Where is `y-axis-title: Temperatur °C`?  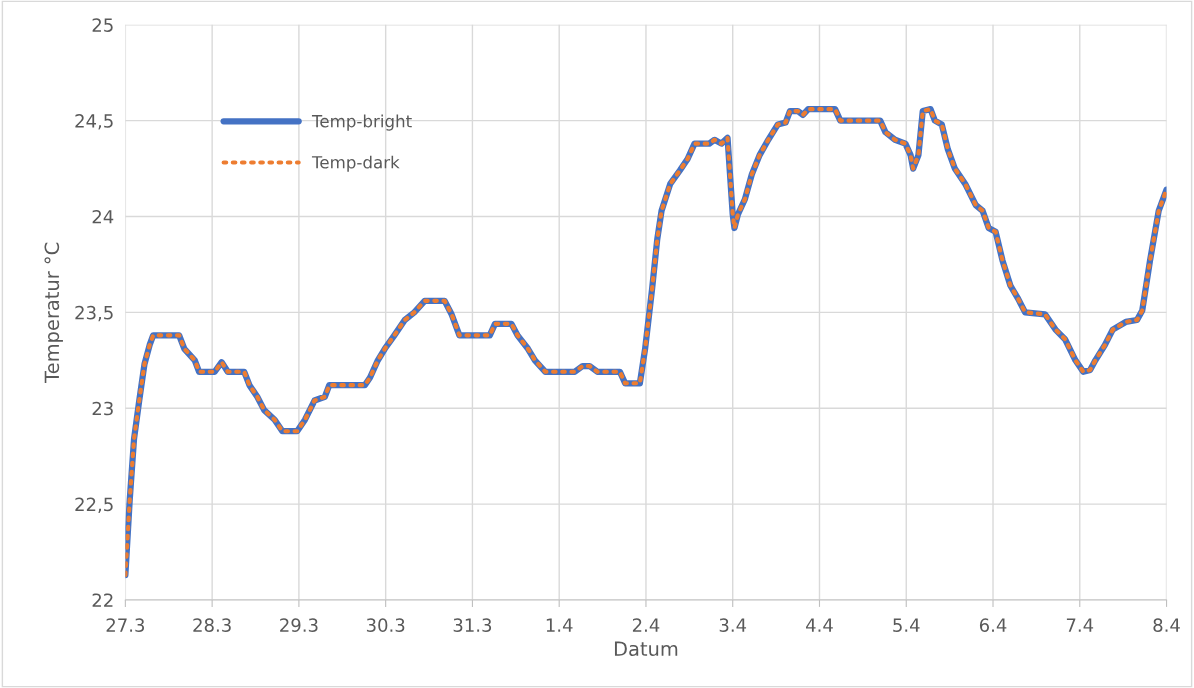
y-axis-title: Temperatur °C is located at coordinates (53, 312).